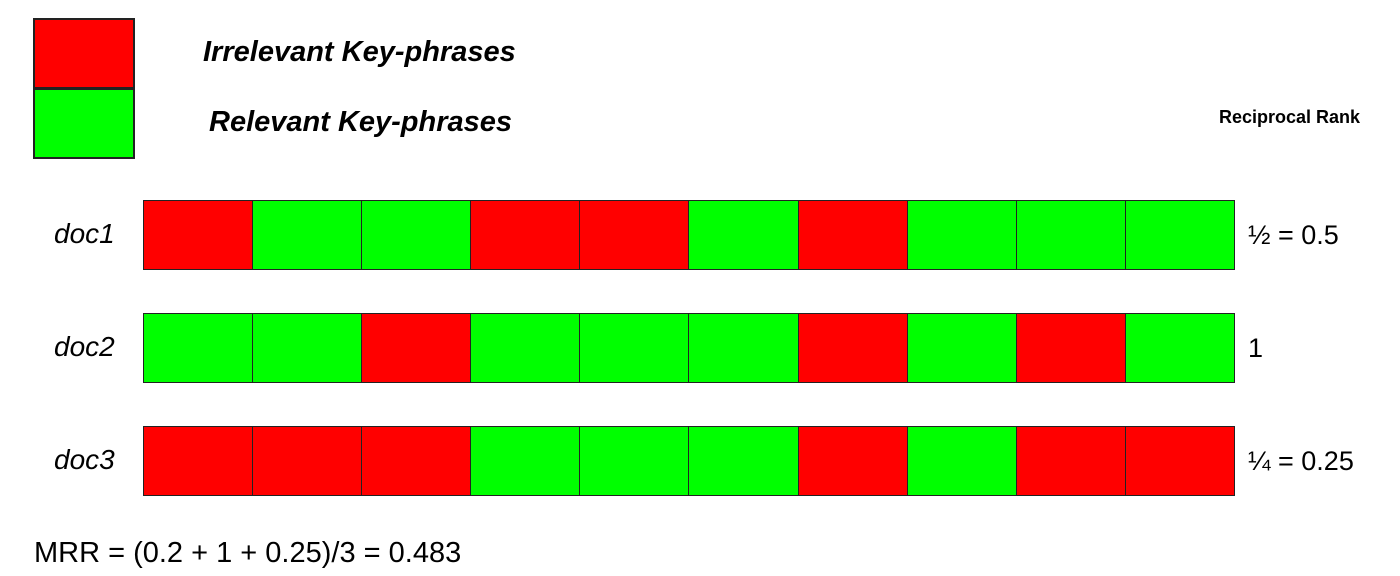 The width and height of the screenshot is (1400, 576). What do you see at coordinates (84, 459) in the screenshot?
I see `doc-label: doc3` at bounding box center [84, 459].